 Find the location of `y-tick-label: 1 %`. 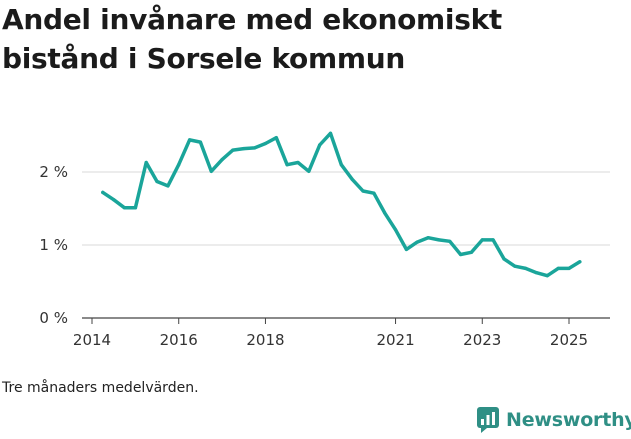

y-tick-label: 1 % is located at coordinates (53, 245).